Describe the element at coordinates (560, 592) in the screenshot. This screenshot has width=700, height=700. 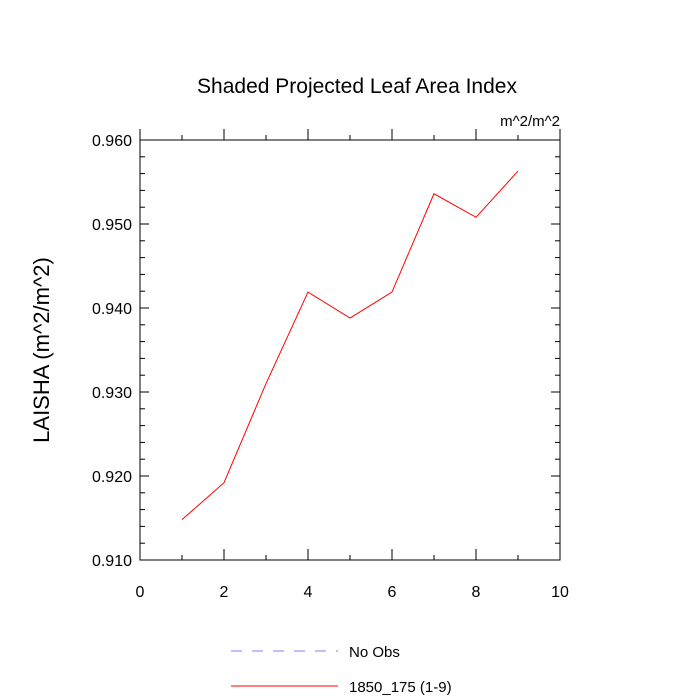
I see `x-tick-label: 10` at that location.